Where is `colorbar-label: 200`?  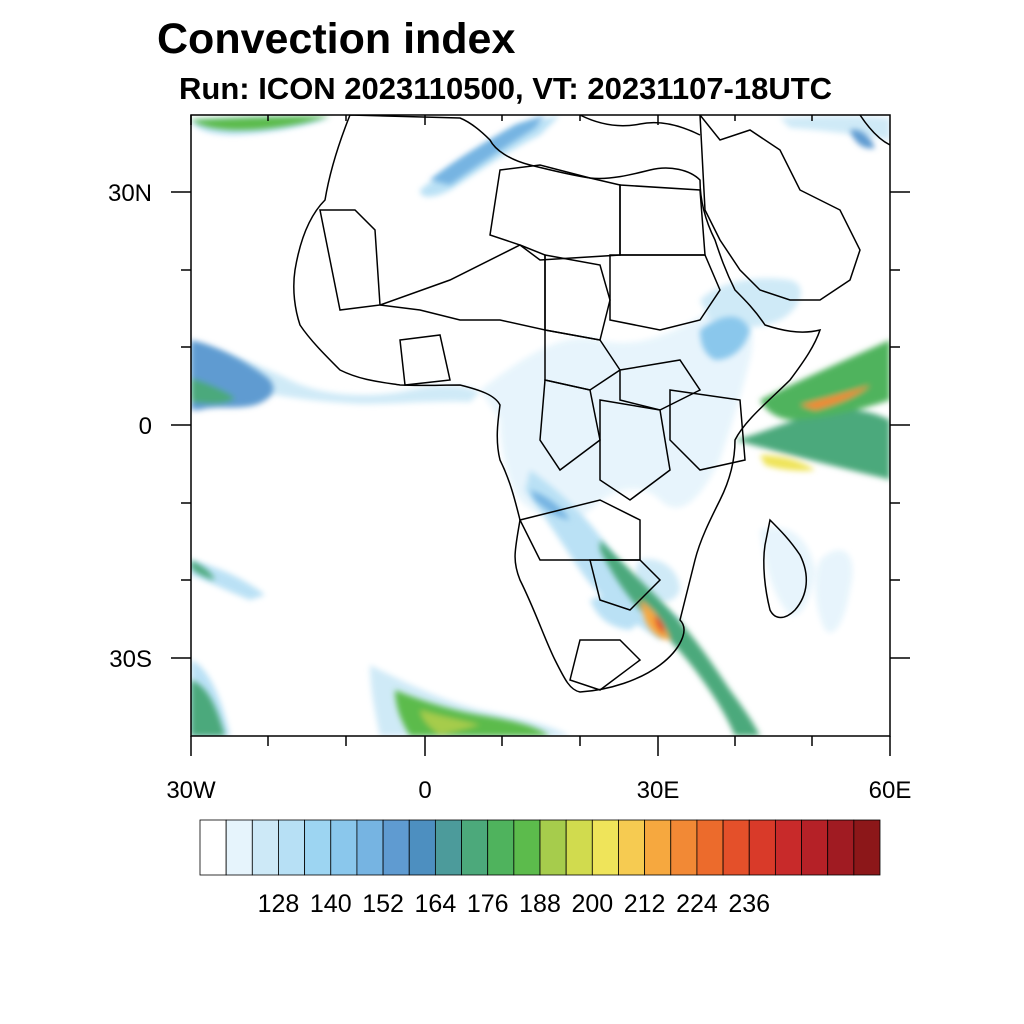 colorbar-label: 200 is located at coordinates (592, 904).